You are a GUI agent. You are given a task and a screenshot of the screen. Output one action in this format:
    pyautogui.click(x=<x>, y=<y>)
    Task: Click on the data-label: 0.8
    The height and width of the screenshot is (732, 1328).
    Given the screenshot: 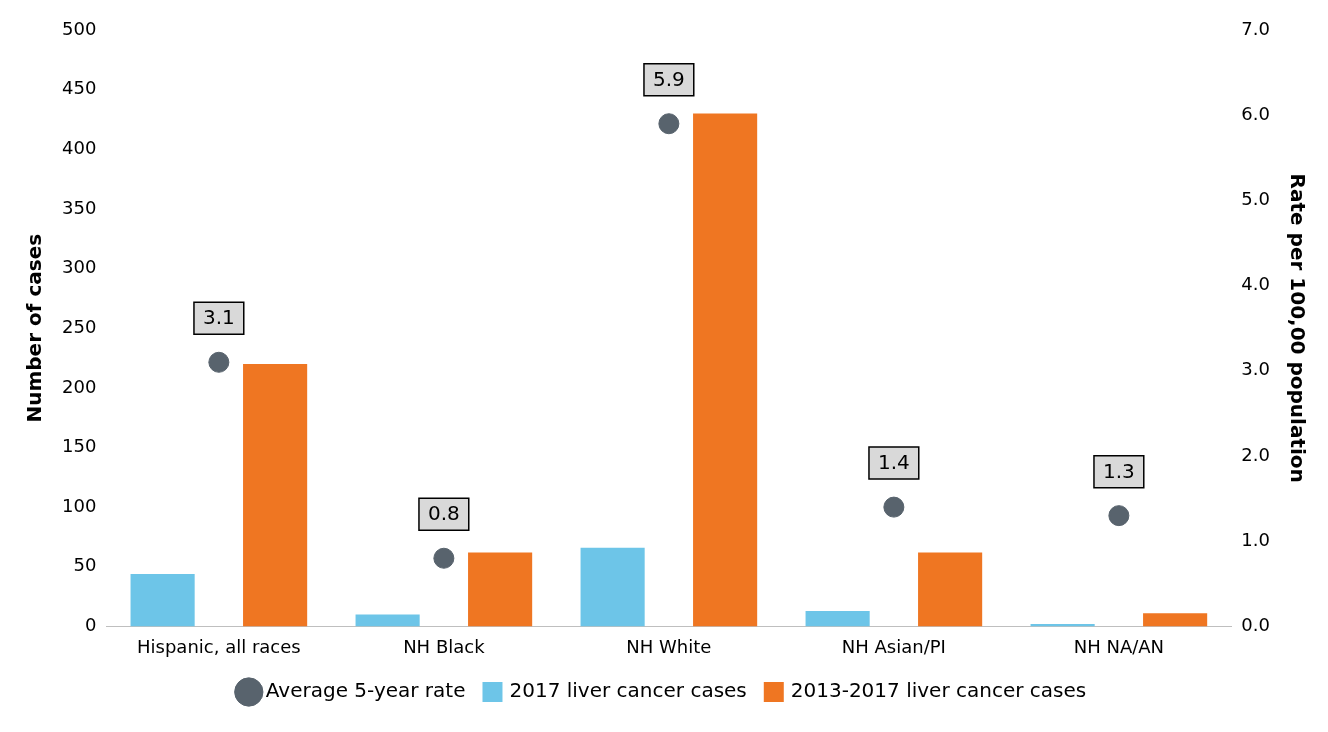 What is the action you would take?
    pyautogui.click(x=443, y=513)
    